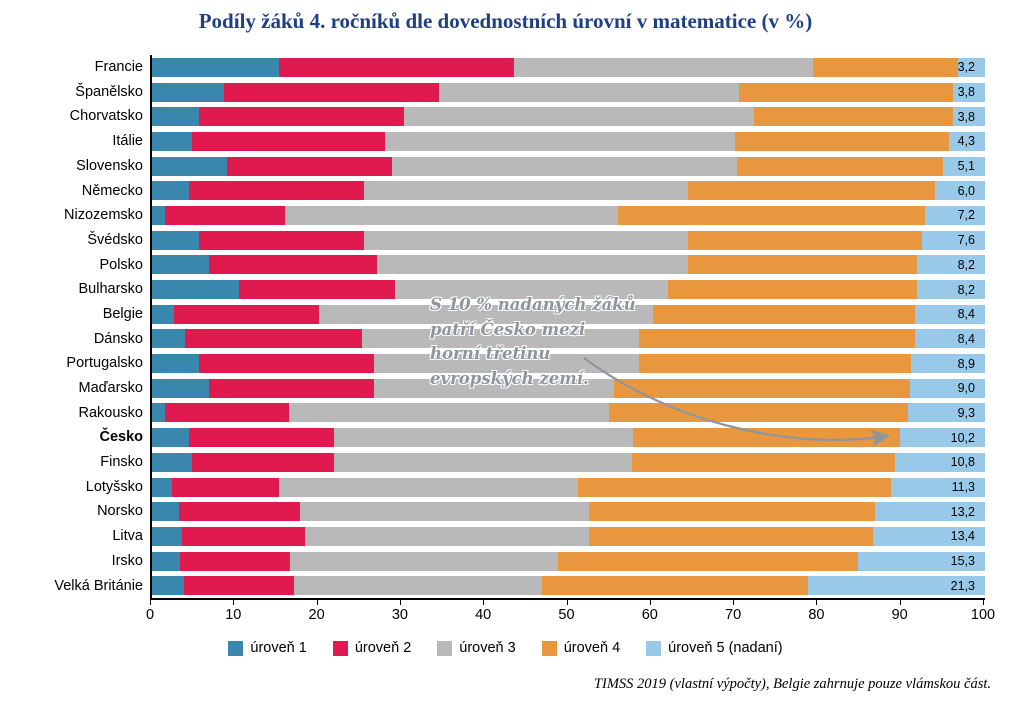 This screenshot has height=710, width=1011. Describe the element at coordinates (103, 215) in the screenshot. I see `country-label: Nizozemsko` at that location.